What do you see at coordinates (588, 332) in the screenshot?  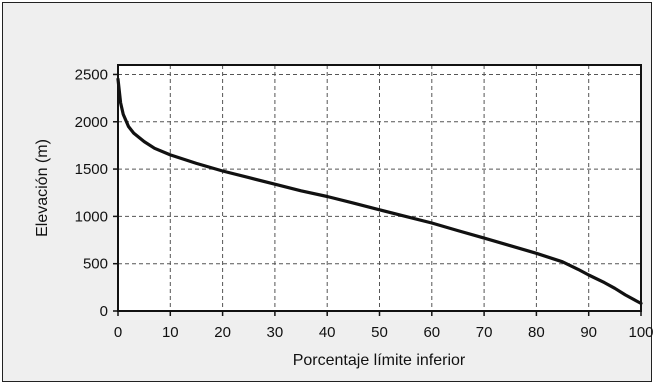 I see `x-tick-label: 90` at bounding box center [588, 332].